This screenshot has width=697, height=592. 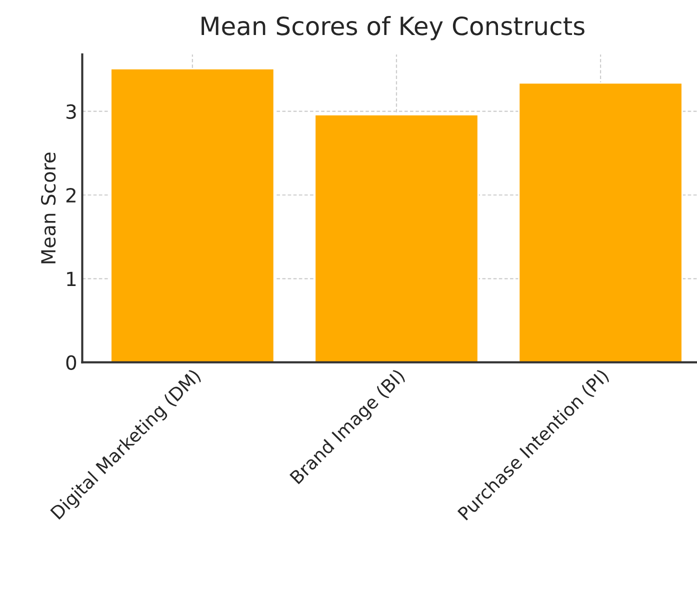 What do you see at coordinates (393, 28) in the screenshot?
I see `chart-title: Mean Scores of Key Constructs` at bounding box center [393, 28].